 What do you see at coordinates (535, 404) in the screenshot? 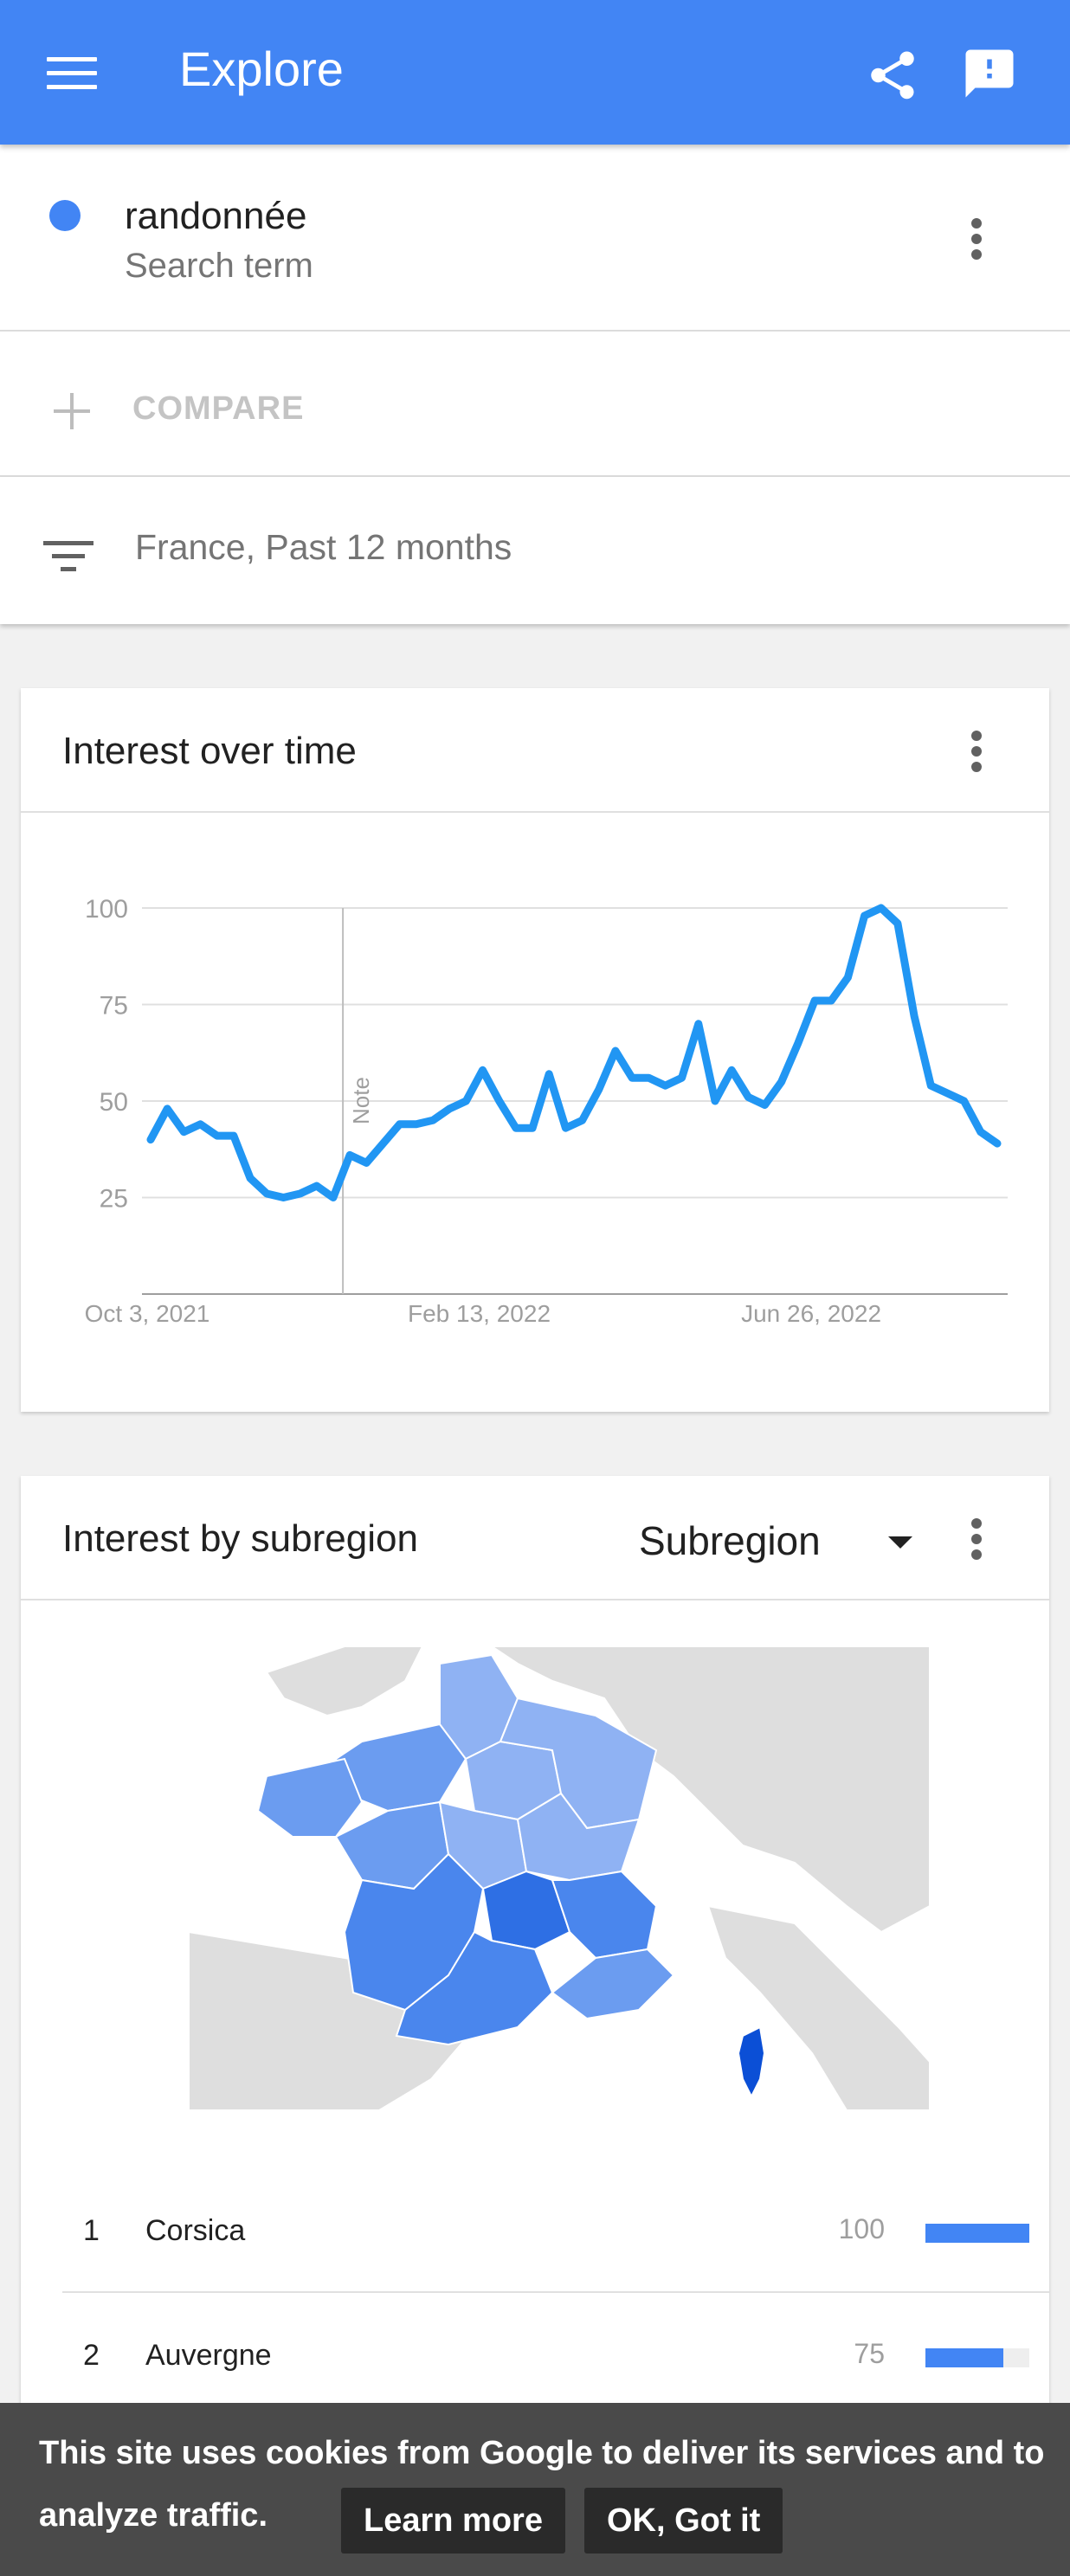
I see `compare-button: COMPARE` at bounding box center [535, 404].